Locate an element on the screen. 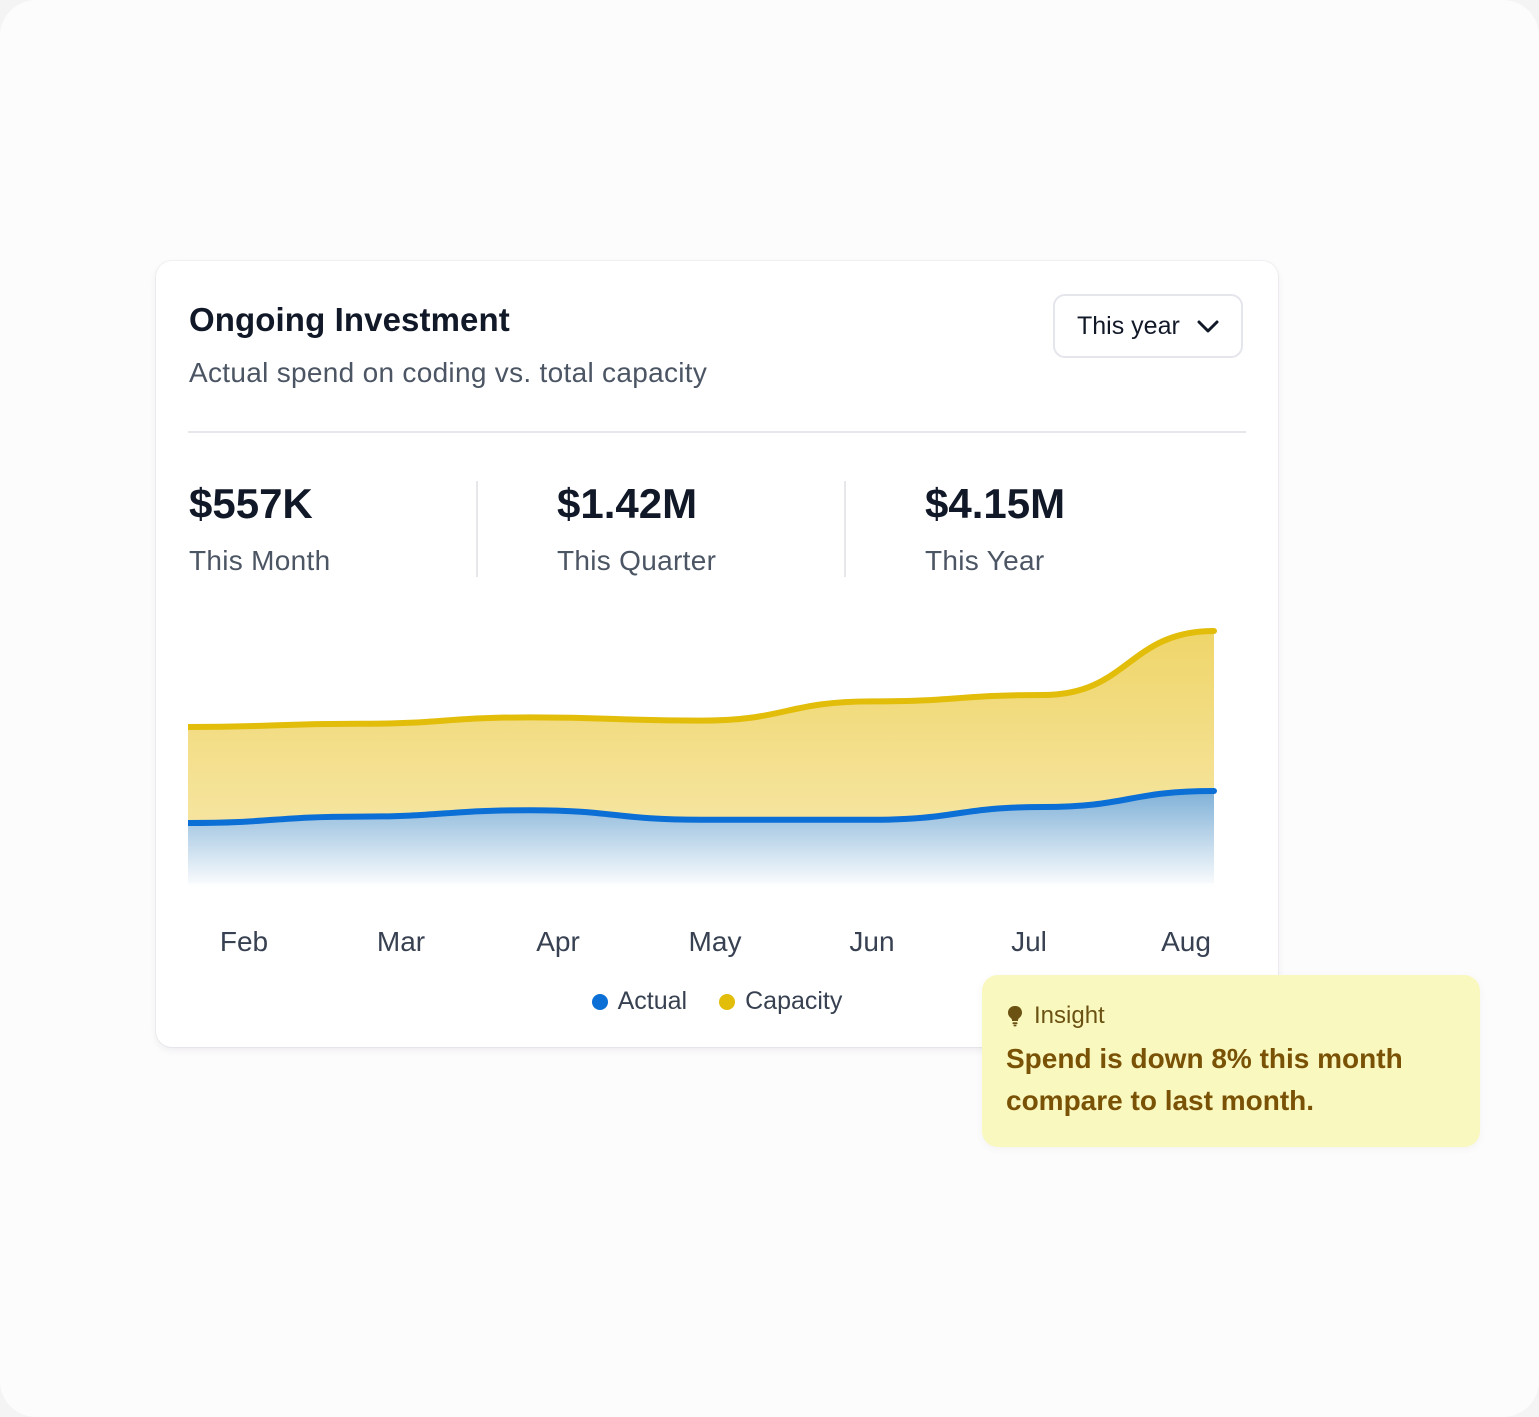 This screenshot has width=1539, height=1417. stat-this-quarter: $1.42M This Quarter is located at coordinates (636, 530).